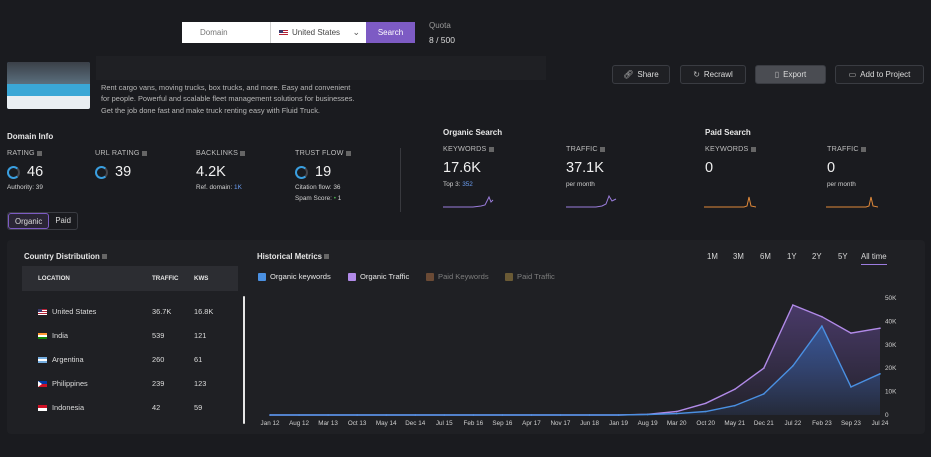 Image resolution: width=931 pixels, height=457 pixels. Describe the element at coordinates (294, 276) in the screenshot. I see `legend-organic-keywords: Organic keywords` at that location.